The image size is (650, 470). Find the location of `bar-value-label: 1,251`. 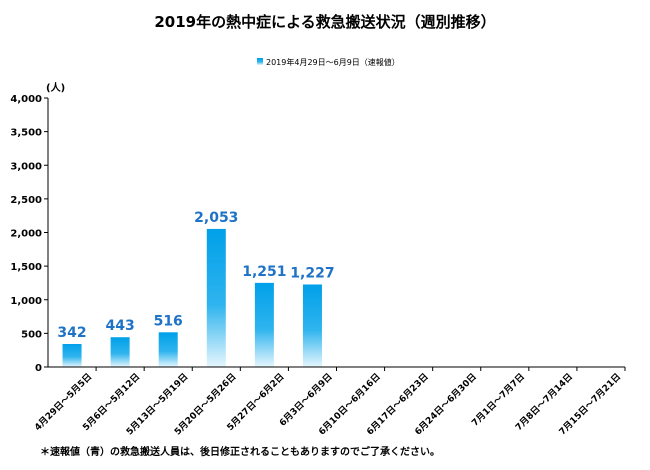

bar-value-label: 1,251 is located at coordinates (264, 272).